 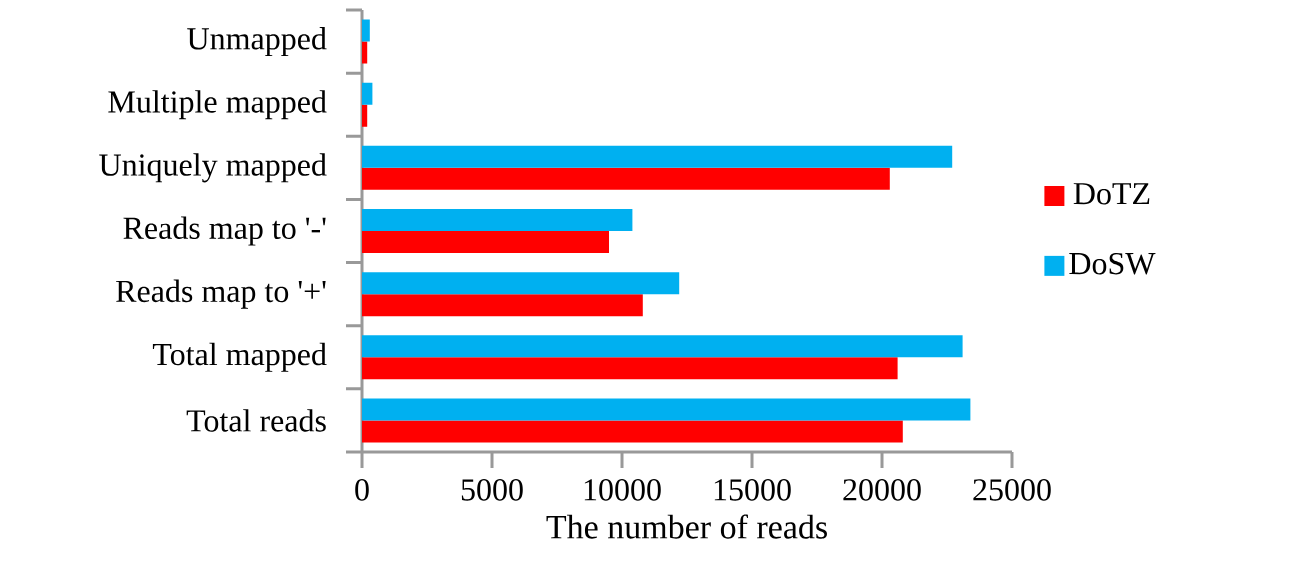 What do you see at coordinates (882, 490) in the screenshot?
I see `x-tick-label: 20000` at bounding box center [882, 490].